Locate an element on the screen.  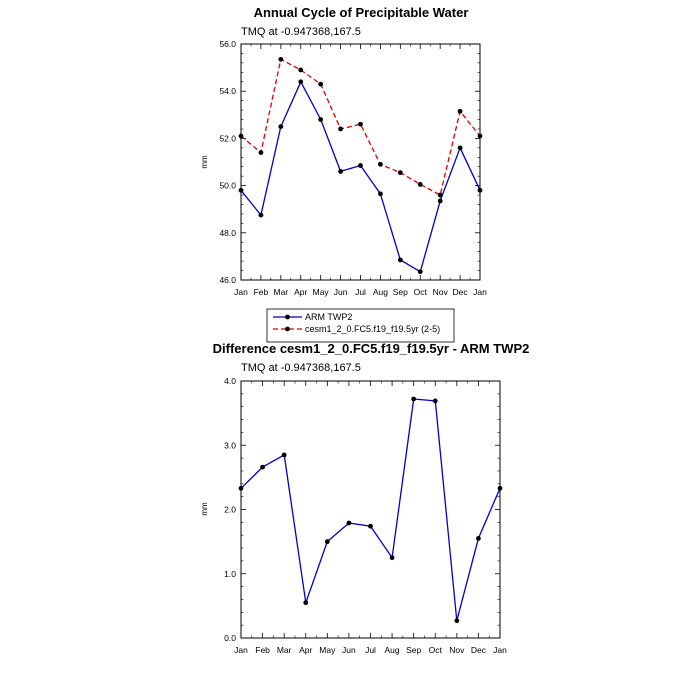
chart1-xtick-label: Oct is located at coordinates (421, 292).